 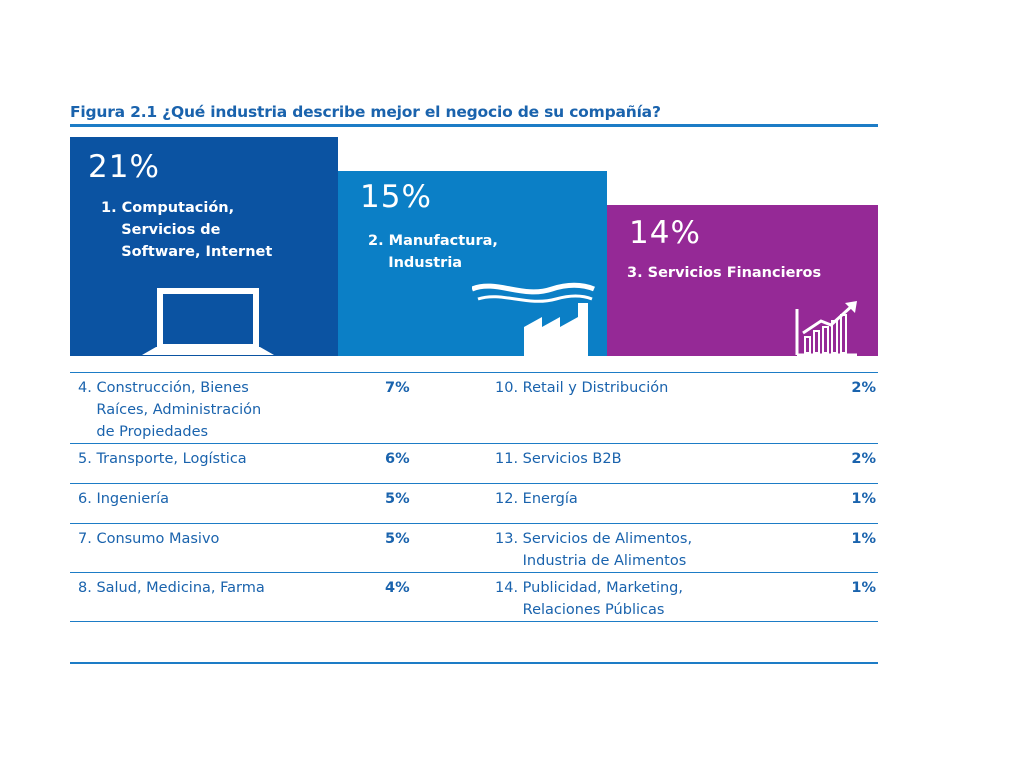 I want to click on bottom-rule, so click(x=474, y=663).